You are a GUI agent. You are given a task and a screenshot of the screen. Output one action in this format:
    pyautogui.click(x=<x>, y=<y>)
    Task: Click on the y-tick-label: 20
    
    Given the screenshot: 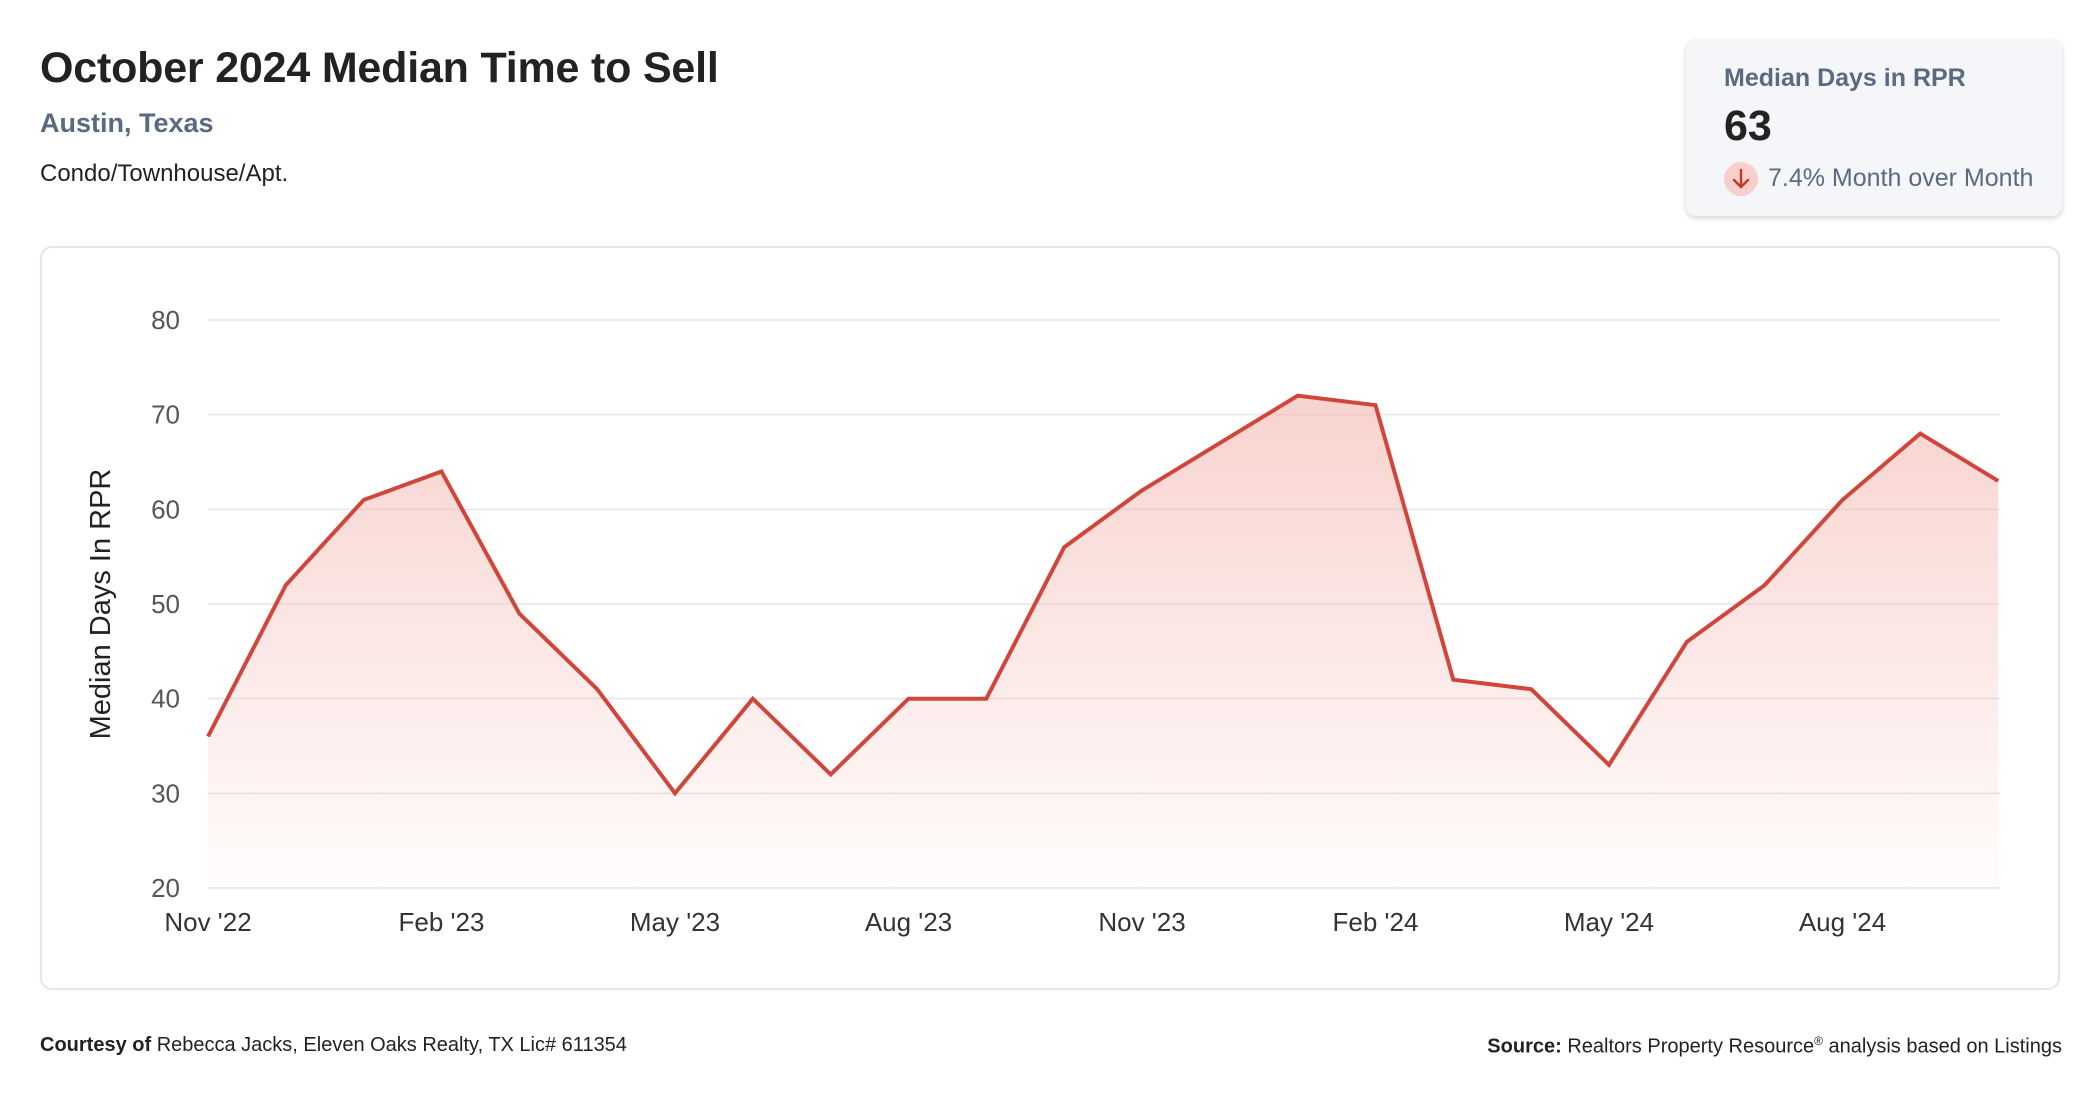 What is the action you would take?
    pyautogui.click(x=165, y=888)
    